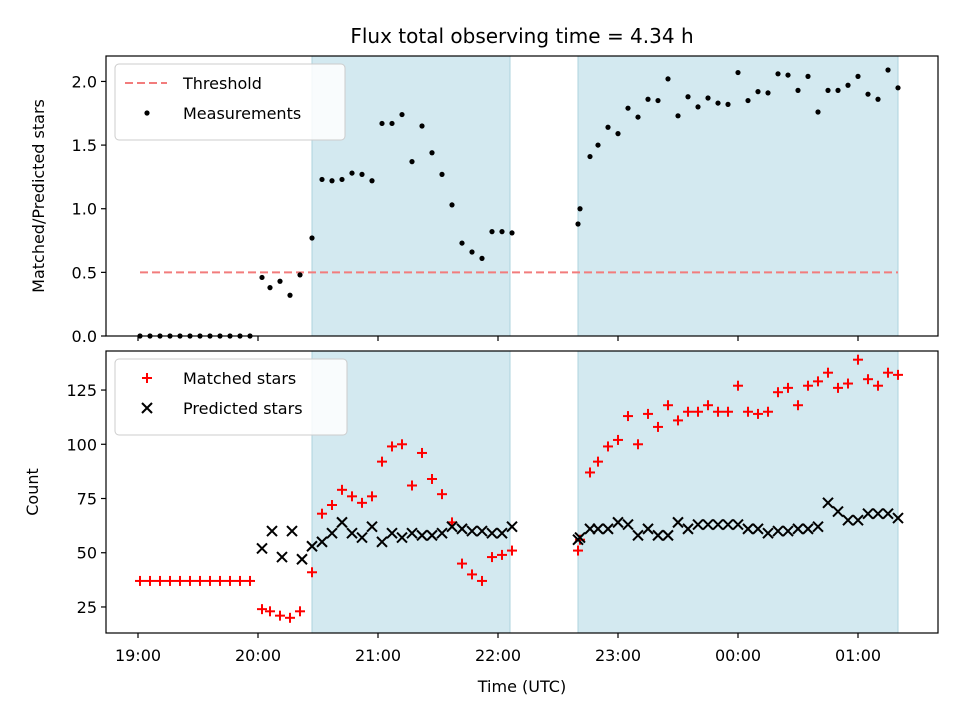 The width and height of the screenshot is (960, 720). What do you see at coordinates (243, 408) in the screenshot?
I see `legend-label: Predicted stars` at bounding box center [243, 408].